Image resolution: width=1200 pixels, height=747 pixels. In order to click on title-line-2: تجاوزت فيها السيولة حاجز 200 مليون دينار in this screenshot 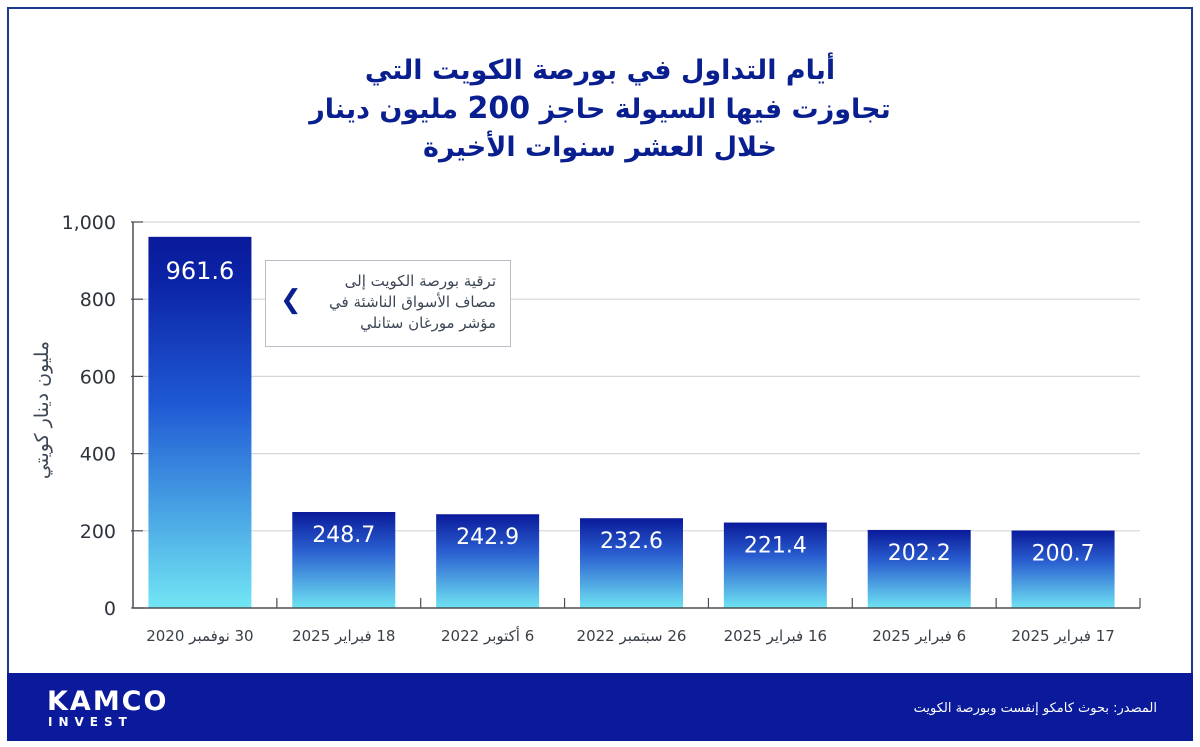, I will do `click(600, 109)`.